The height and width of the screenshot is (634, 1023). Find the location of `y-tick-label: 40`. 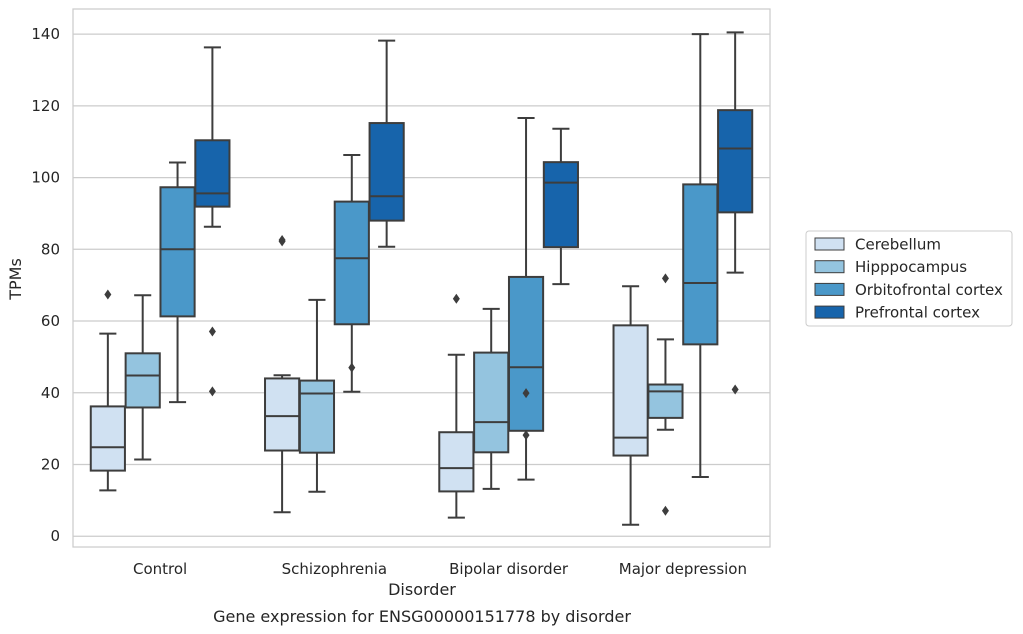

y-tick-label: 40 is located at coordinates (50, 393).